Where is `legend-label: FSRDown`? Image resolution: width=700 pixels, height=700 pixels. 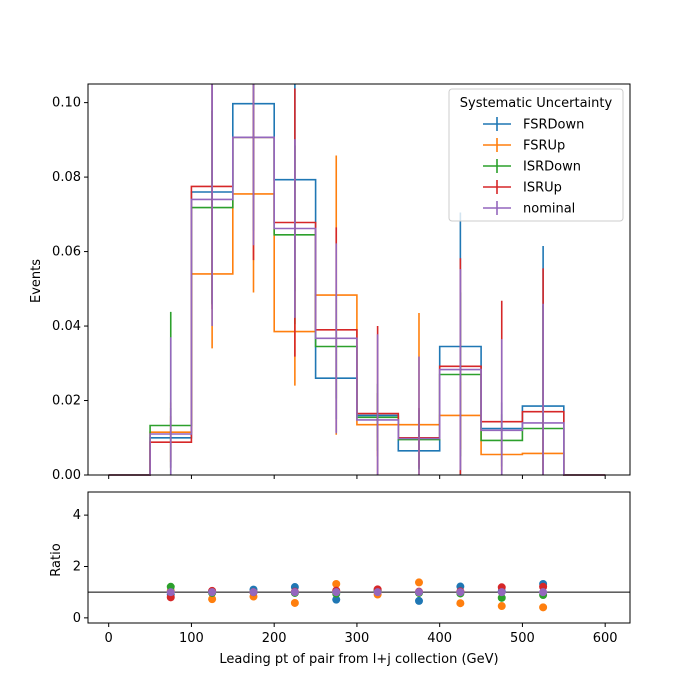 legend-label: FSRDown is located at coordinates (553, 125).